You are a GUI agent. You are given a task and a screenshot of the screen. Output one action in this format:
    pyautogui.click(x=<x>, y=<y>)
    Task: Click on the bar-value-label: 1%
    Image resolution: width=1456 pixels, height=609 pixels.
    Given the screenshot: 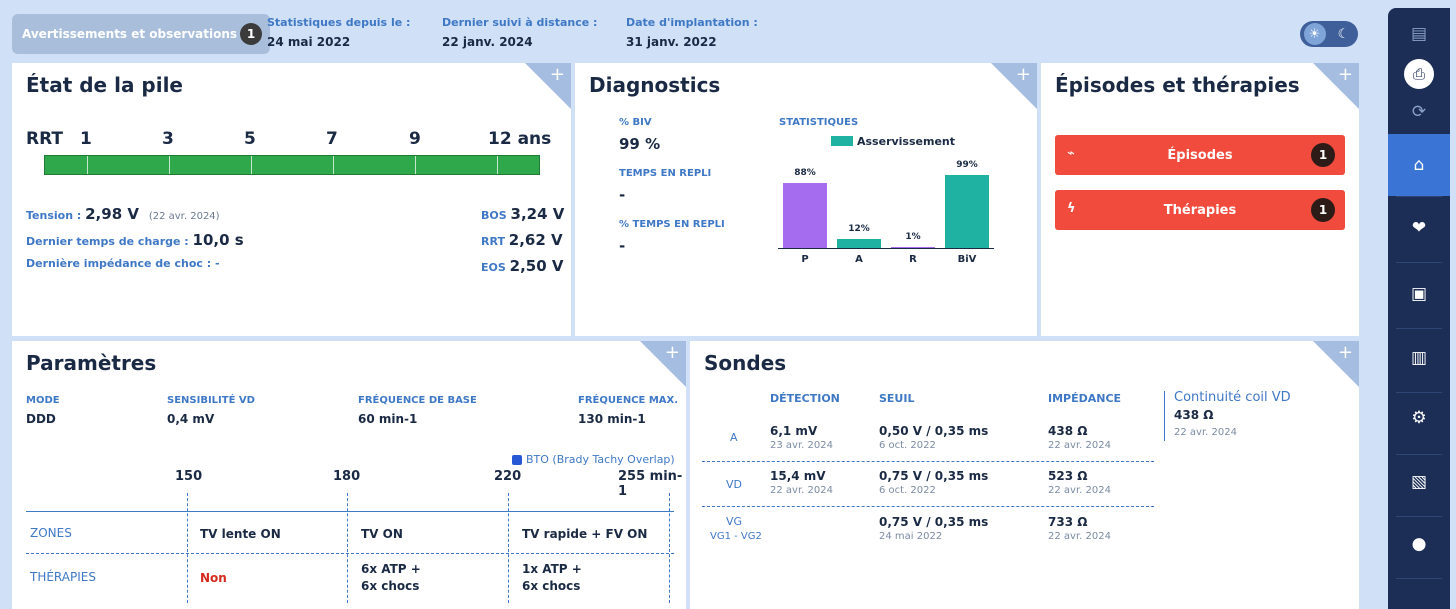 What is the action you would take?
    pyautogui.click(x=913, y=237)
    